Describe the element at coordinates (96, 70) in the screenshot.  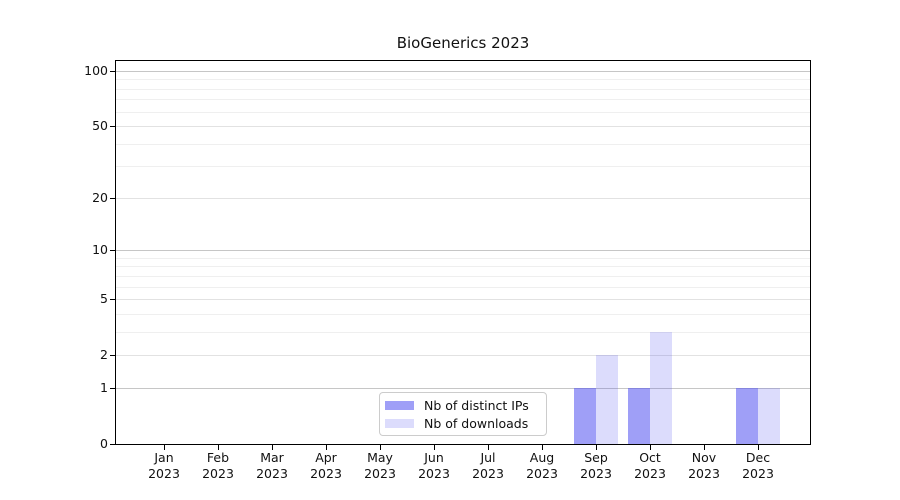
I see `y-tick-label: 100` at that location.